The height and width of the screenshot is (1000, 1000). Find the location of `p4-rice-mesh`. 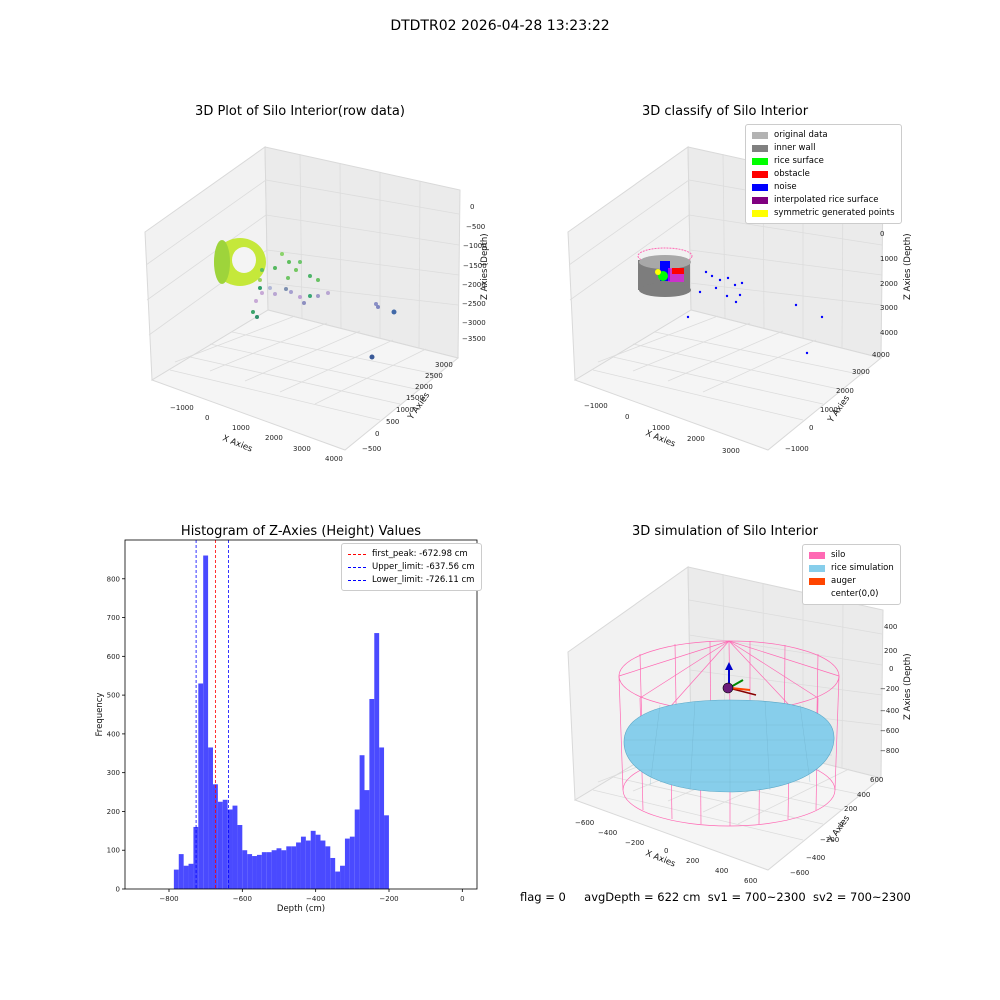

p4-rice-mesh is located at coordinates (729, 746).